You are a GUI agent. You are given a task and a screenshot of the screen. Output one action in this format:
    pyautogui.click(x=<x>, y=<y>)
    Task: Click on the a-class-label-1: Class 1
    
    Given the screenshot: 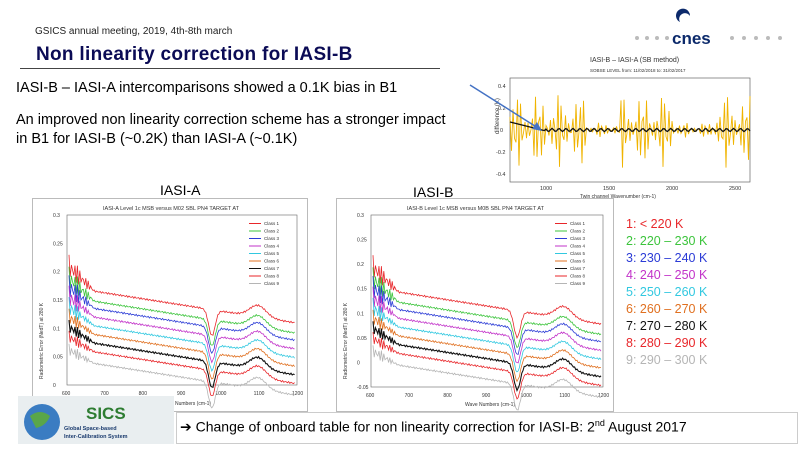 What is the action you would take?
    pyautogui.click(x=272, y=223)
    